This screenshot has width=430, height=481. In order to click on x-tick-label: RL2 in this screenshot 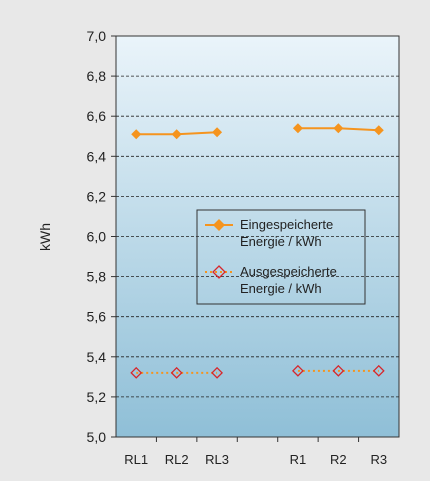, I will do `click(177, 459)`.